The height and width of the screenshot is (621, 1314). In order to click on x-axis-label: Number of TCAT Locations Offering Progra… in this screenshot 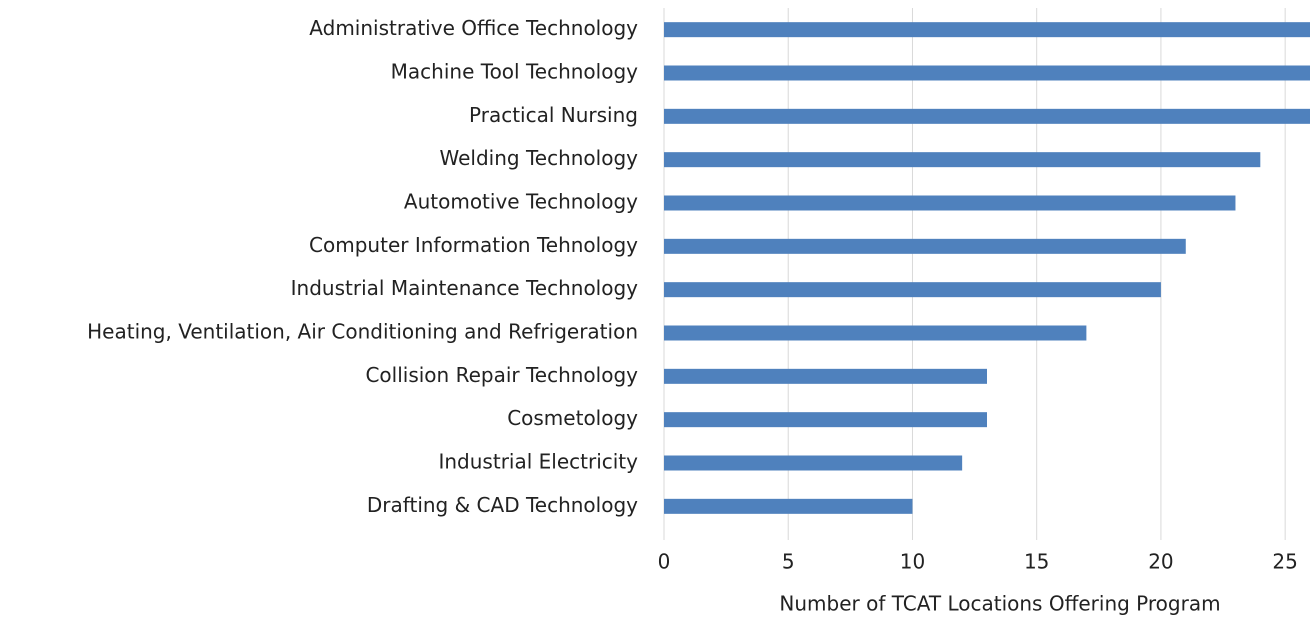, I will do `click(999, 604)`.